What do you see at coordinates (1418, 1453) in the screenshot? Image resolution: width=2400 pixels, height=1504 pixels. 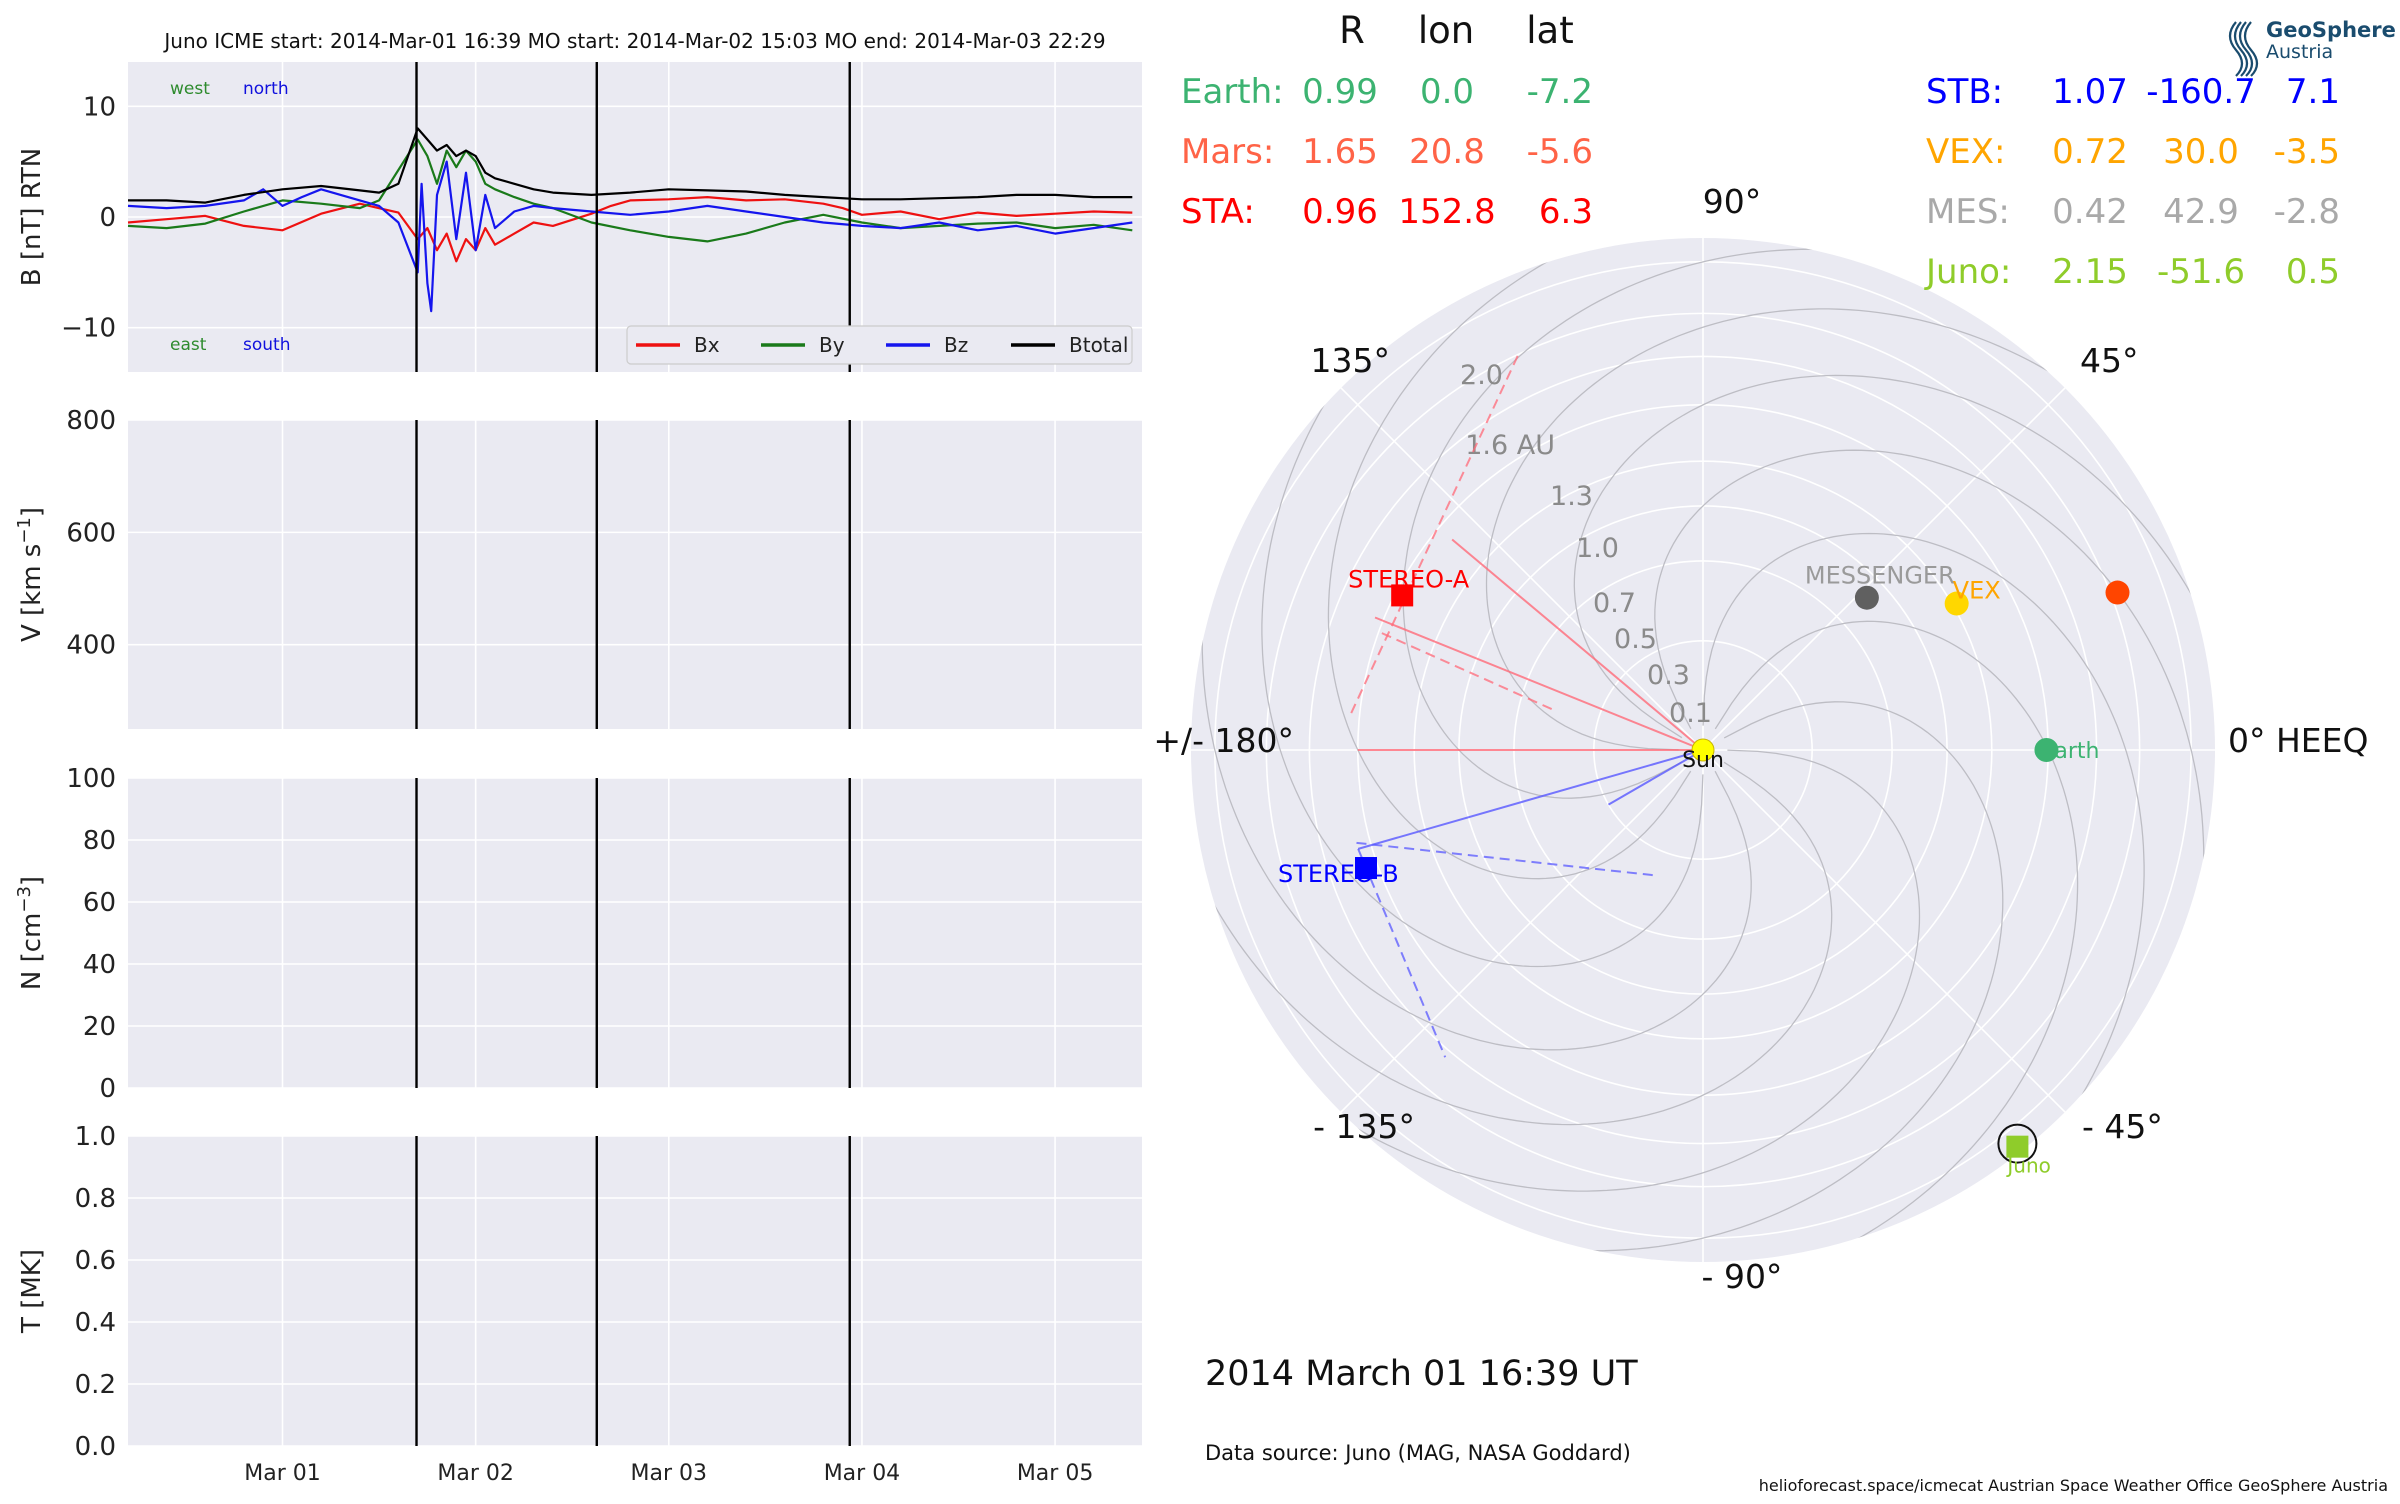 I see `data-source-label: Data source: Juno (MAG, NASA Goddard)` at bounding box center [1418, 1453].